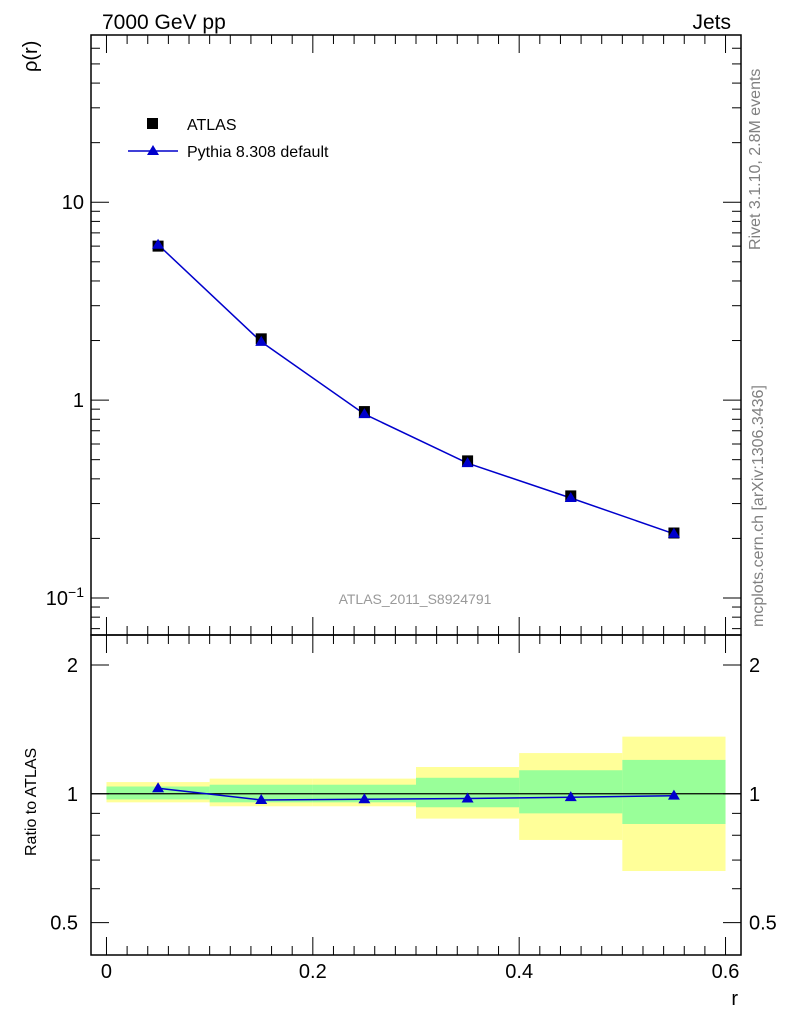 The image size is (786, 1024). What do you see at coordinates (258, 152) in the screenshot?
I see `legend-pythia-label: Pythia 8.308 default` at bounding box center [258, 152].